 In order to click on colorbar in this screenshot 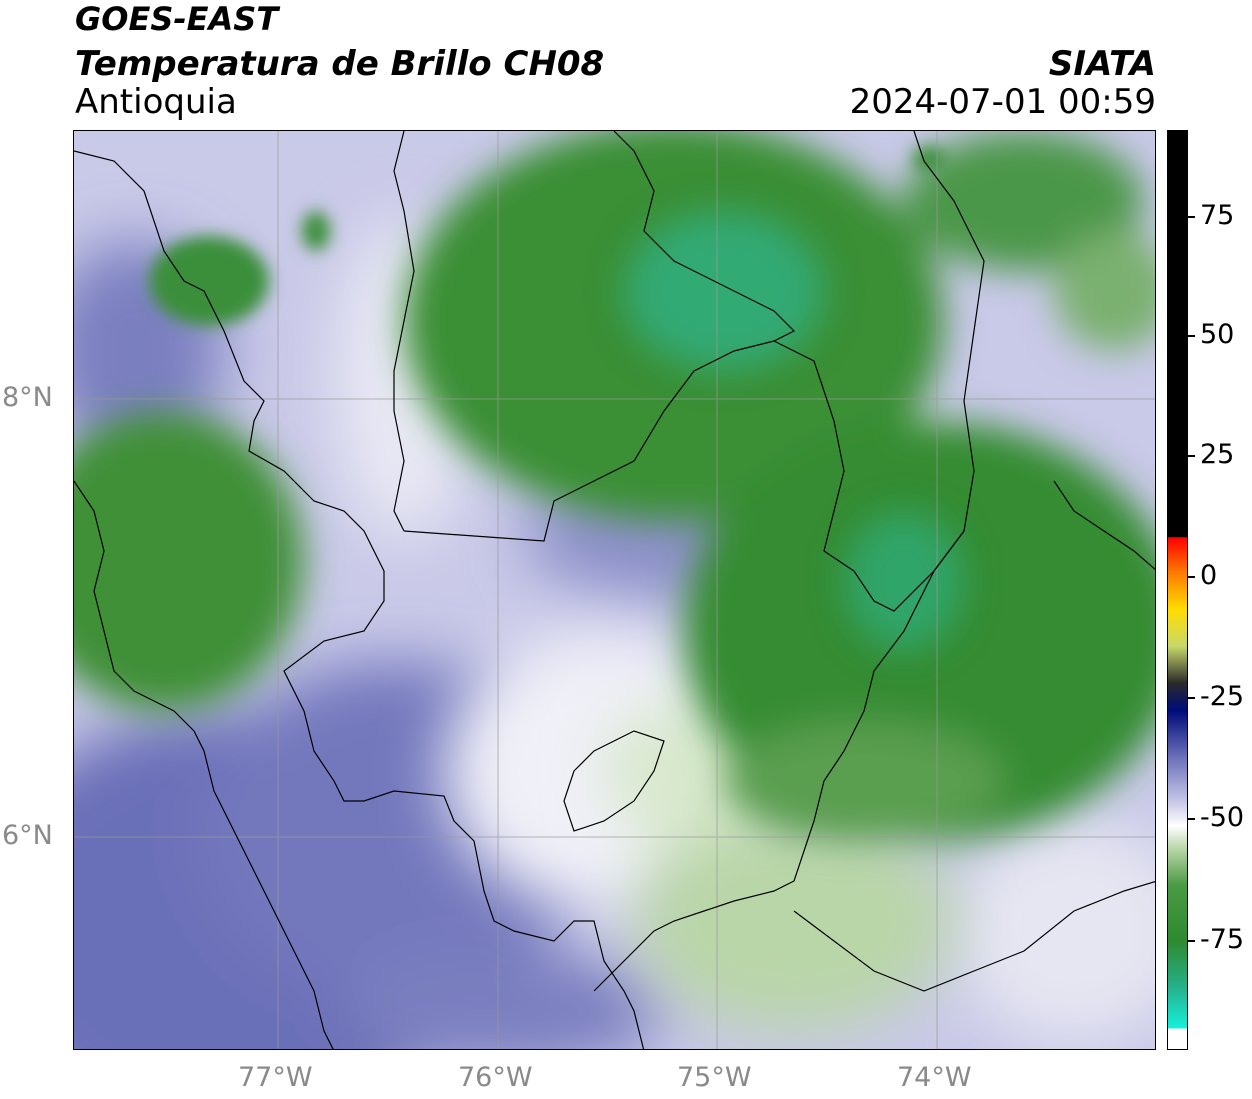, I will do `click(1177, 590)`.